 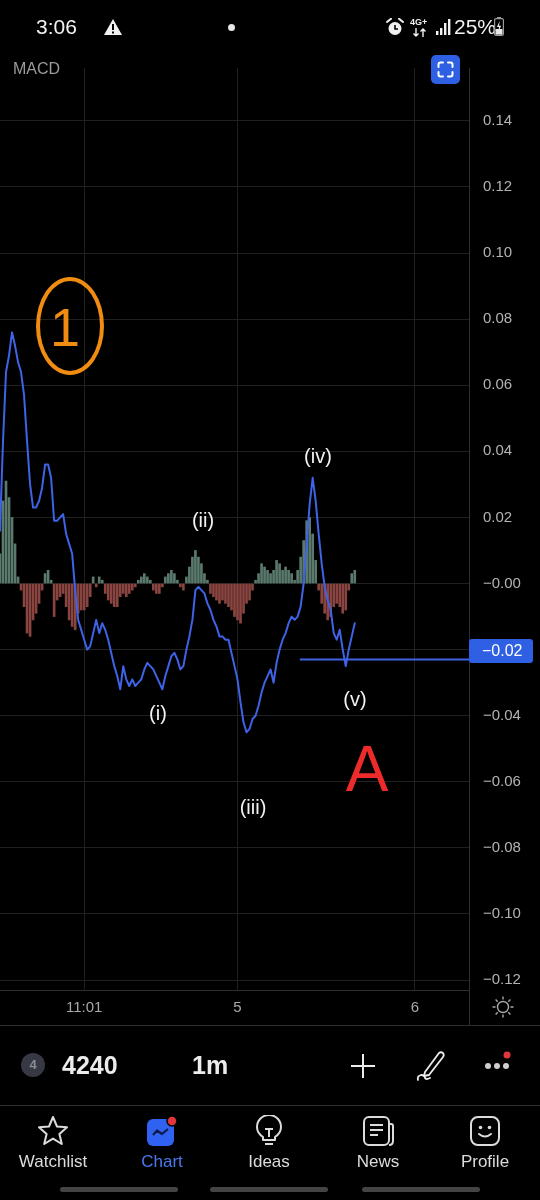 What do you see at coordinates (502, 847) in the screenshot?
I see `y-tick-label: −0.08` at bounding box center [502, 847].